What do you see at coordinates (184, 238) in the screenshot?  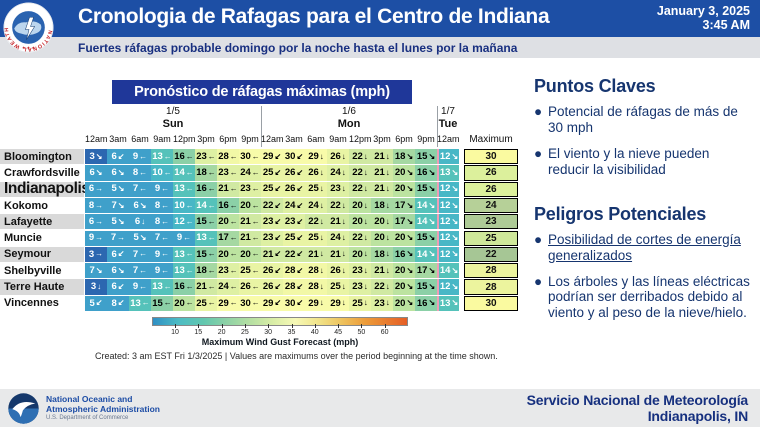 I see `gust-cell: 9 ←` at bounding box center [184, 238].